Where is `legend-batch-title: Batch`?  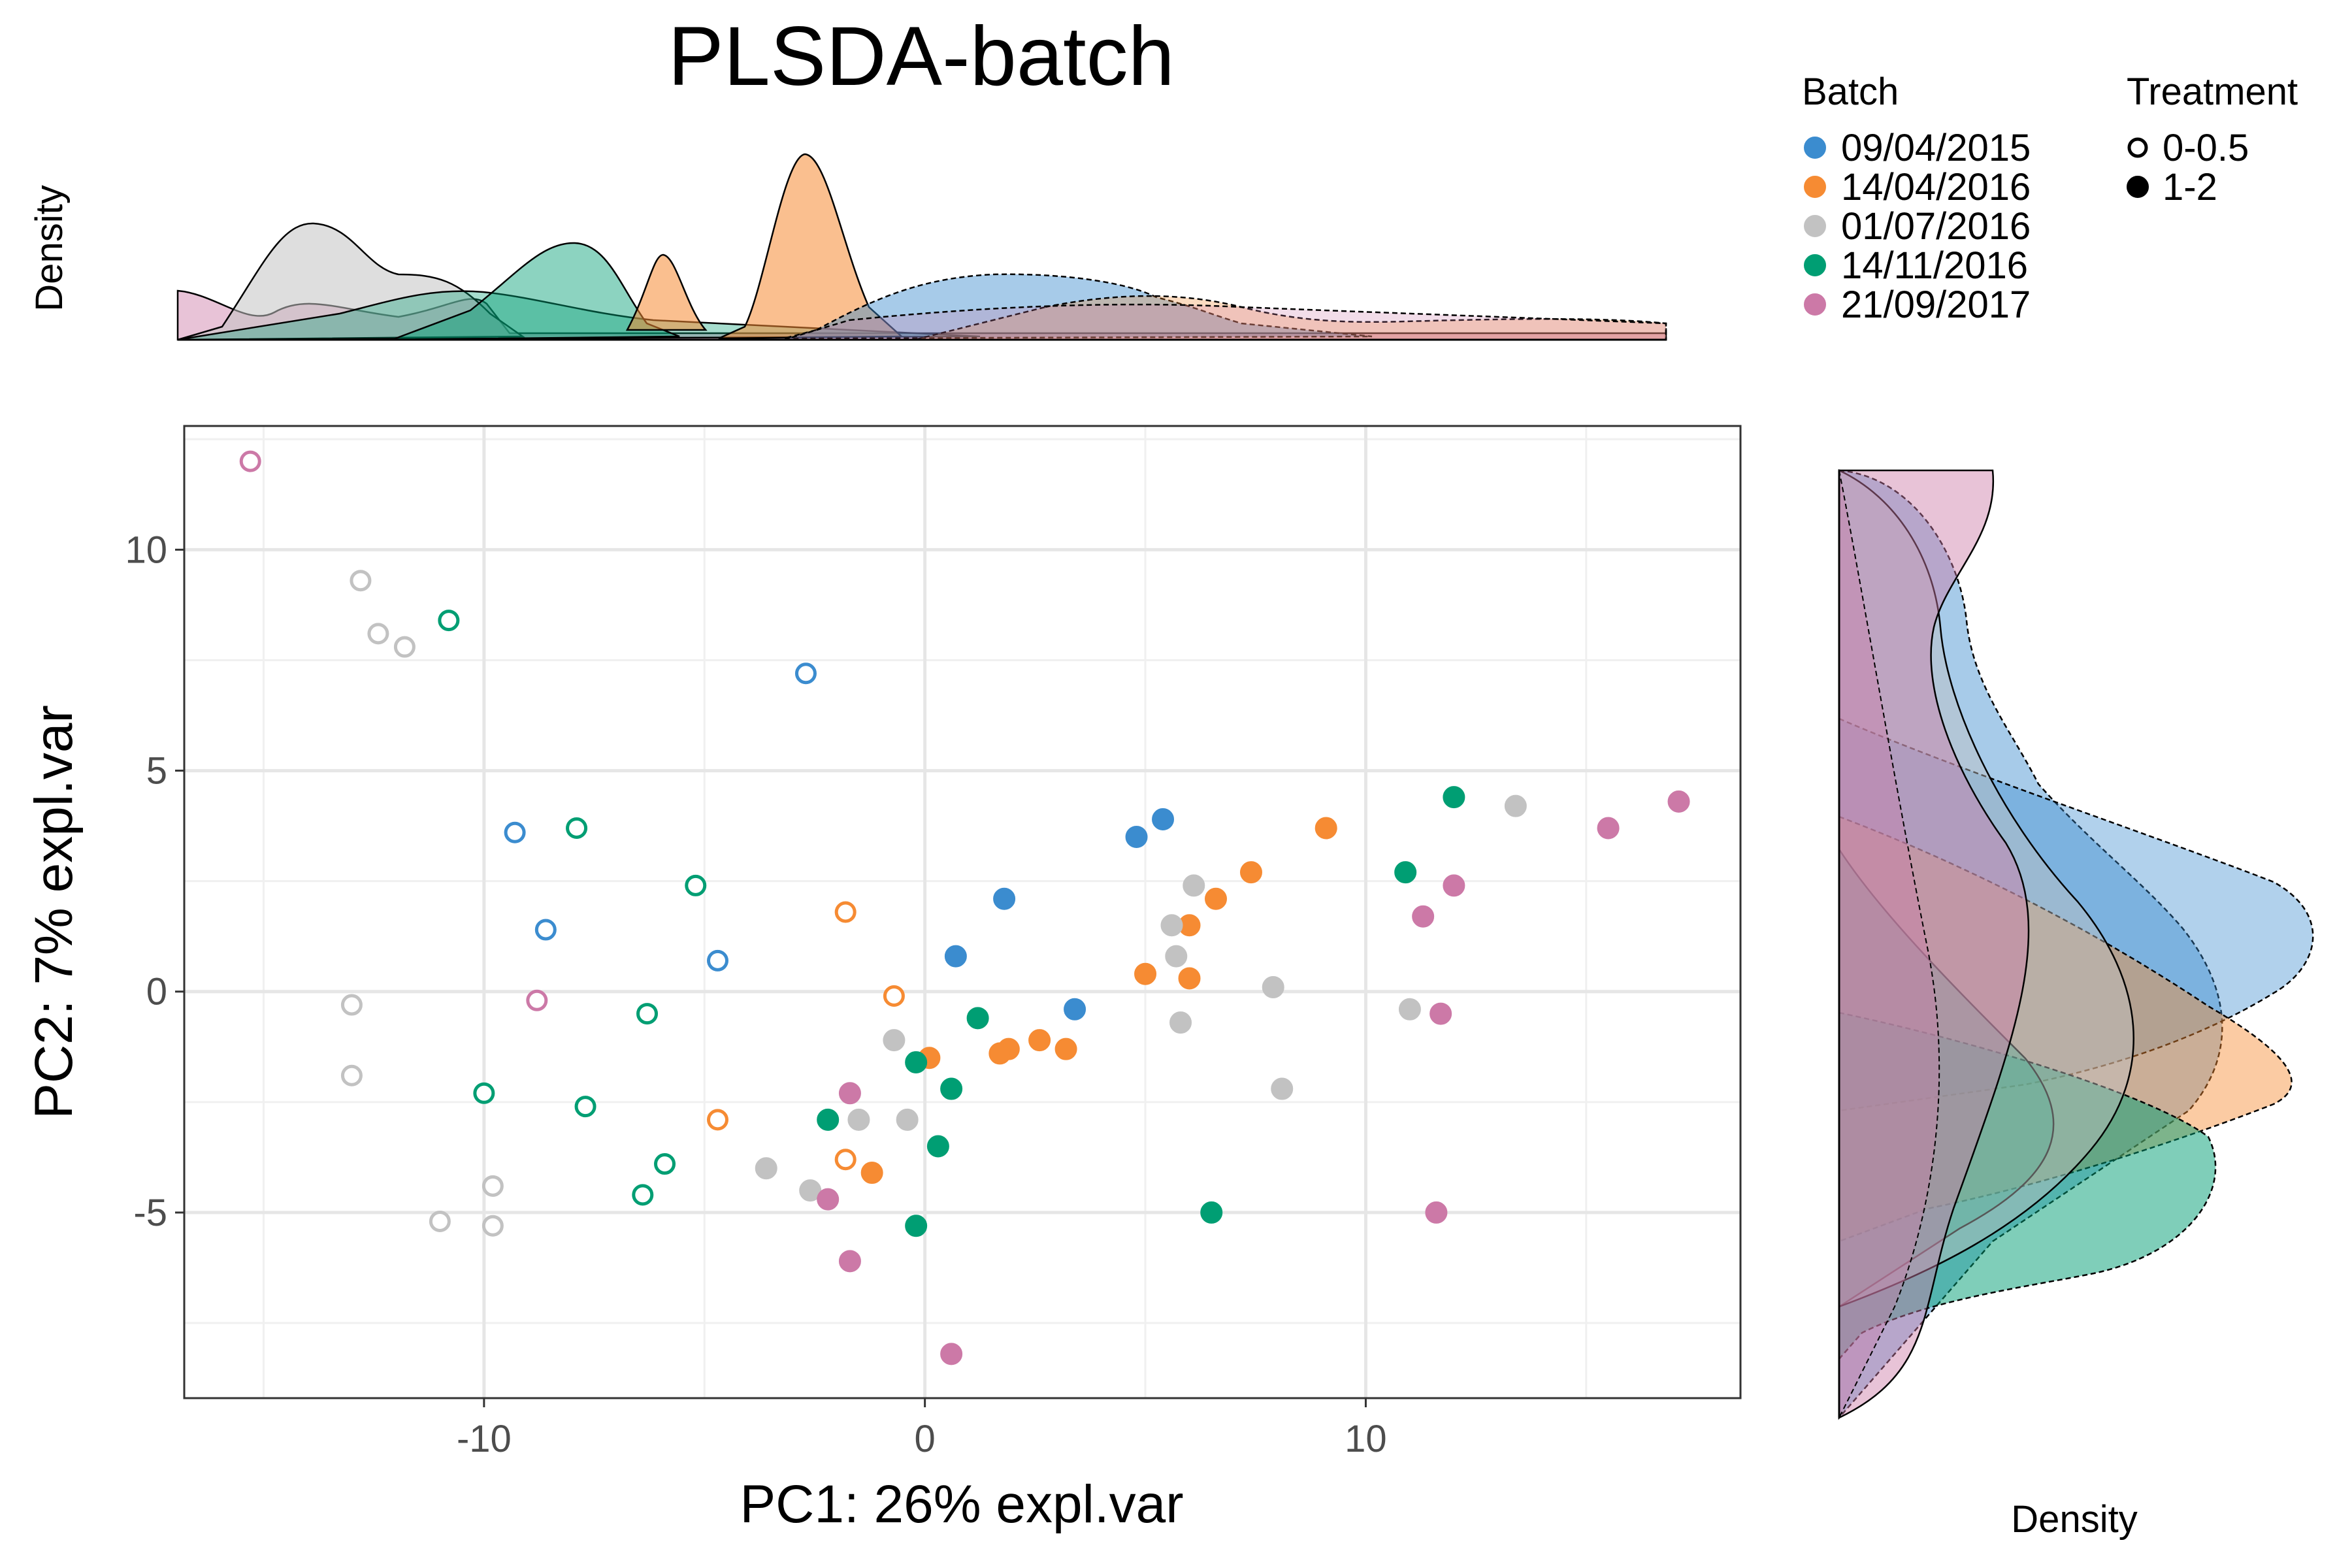 legend-batch-title: Batch is located at coordinates (1850, 92).